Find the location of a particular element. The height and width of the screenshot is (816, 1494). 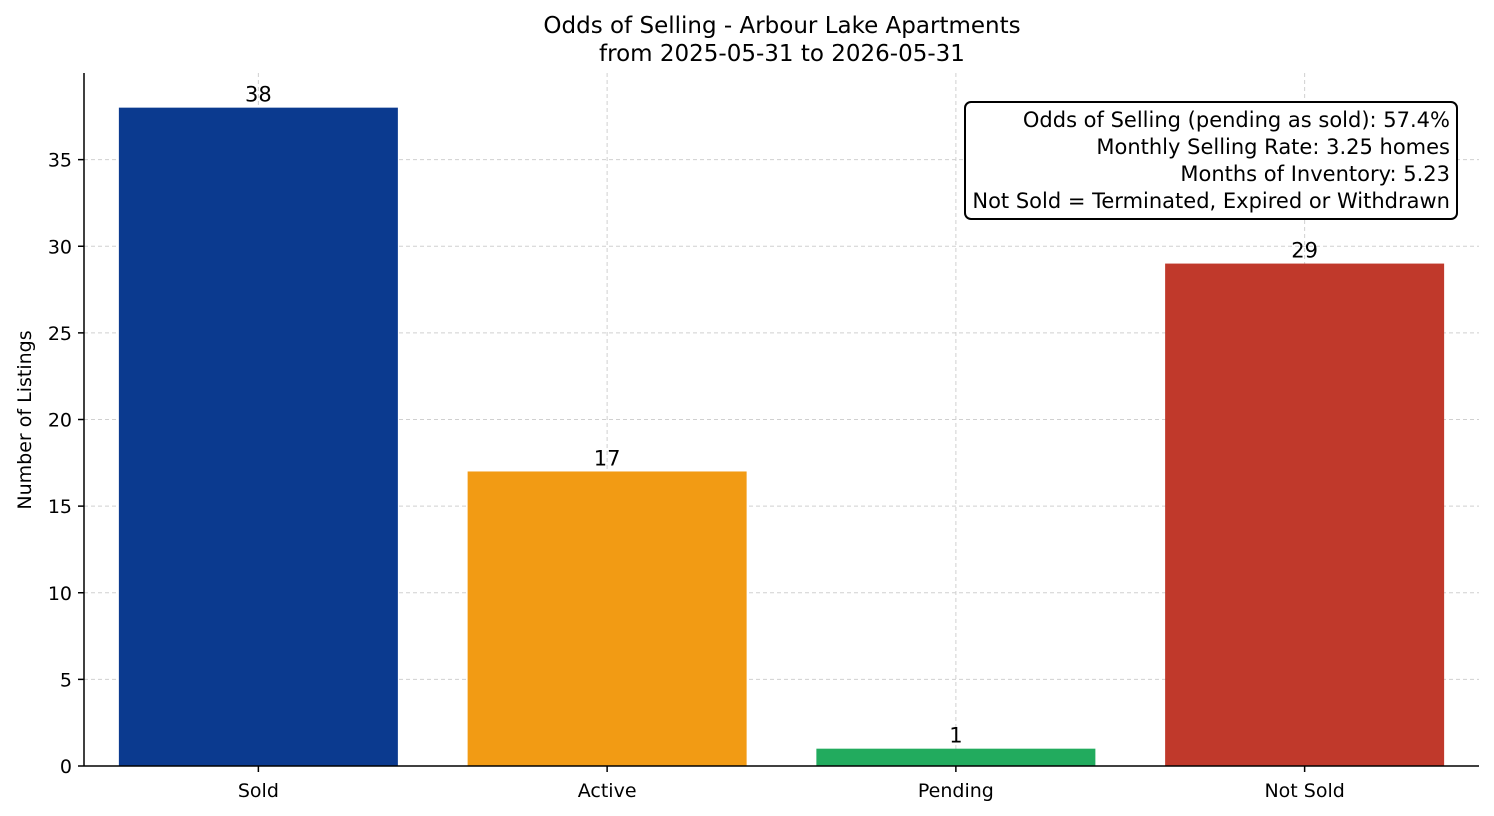

data-label: 1 is located at coordinates (955, 736).